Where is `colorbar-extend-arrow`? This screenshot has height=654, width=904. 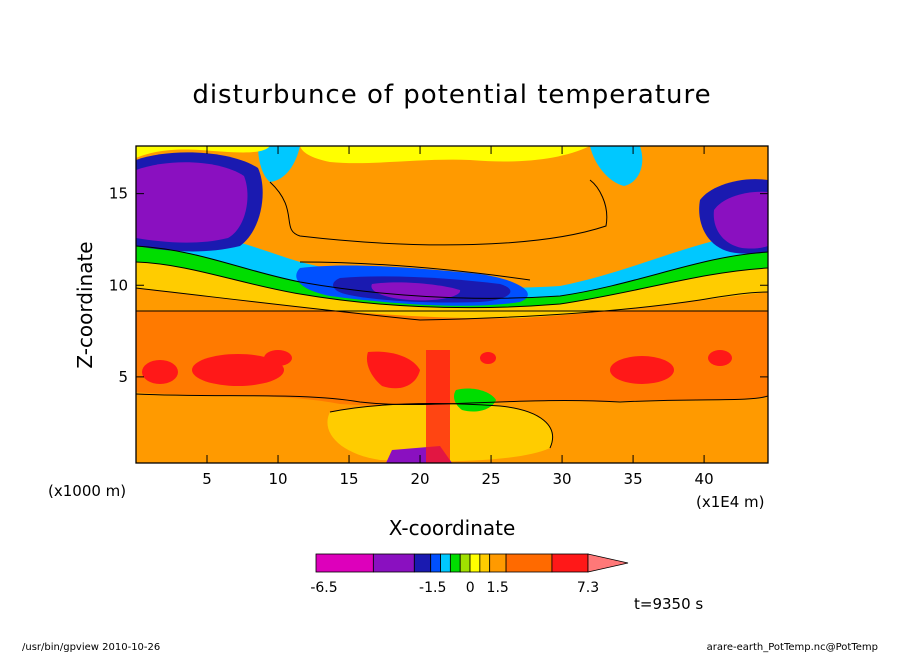
colorbar-extend-arrow is located at coordinates (608, 563).